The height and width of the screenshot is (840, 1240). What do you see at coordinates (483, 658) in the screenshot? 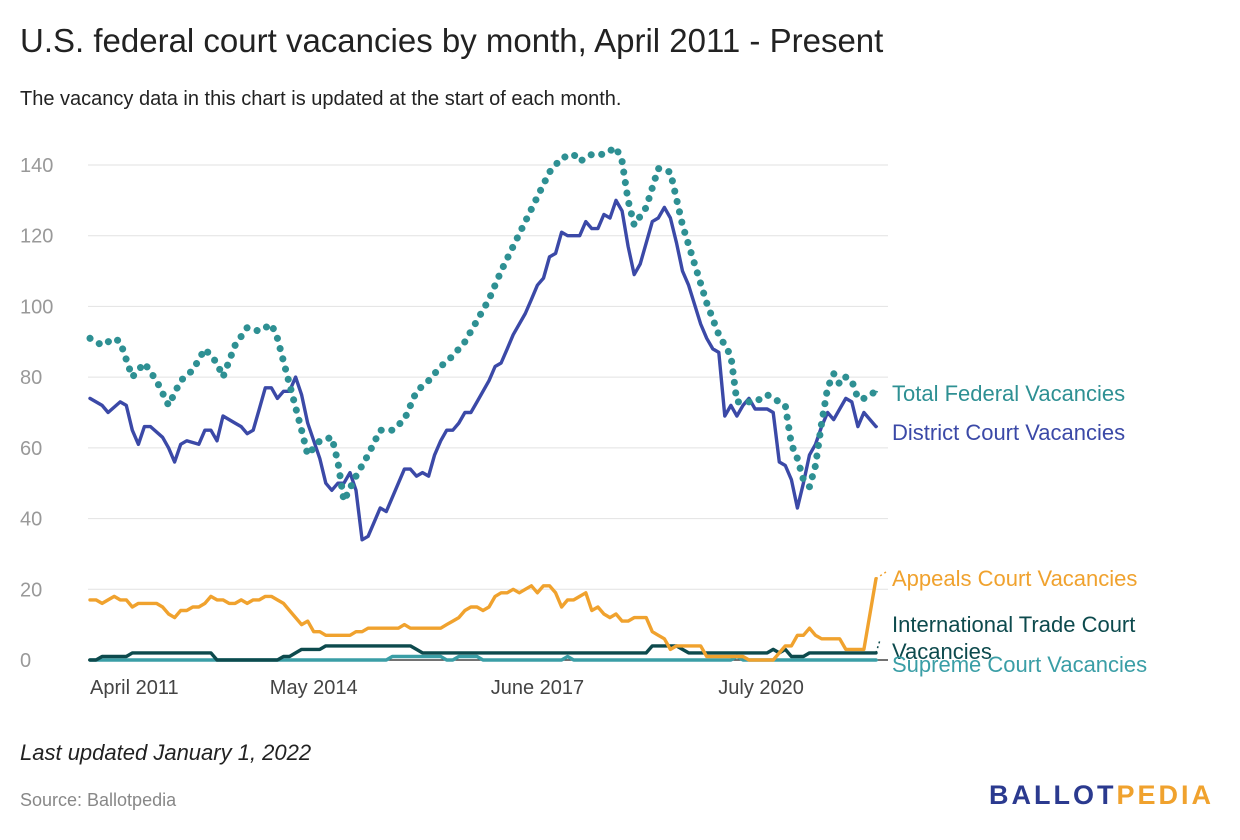
I see `series-line-supreme-court-vacancies` at bounding box center [483, 658].